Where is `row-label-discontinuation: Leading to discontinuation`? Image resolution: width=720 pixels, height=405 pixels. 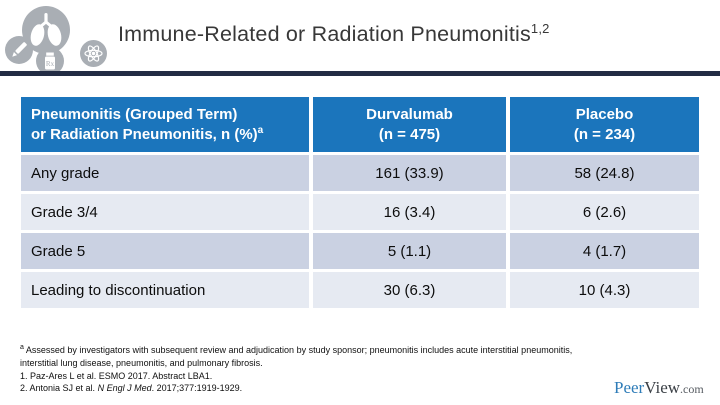 row-label-discontinuation: Leading to discontinuation is located at coordinates (165, 290).